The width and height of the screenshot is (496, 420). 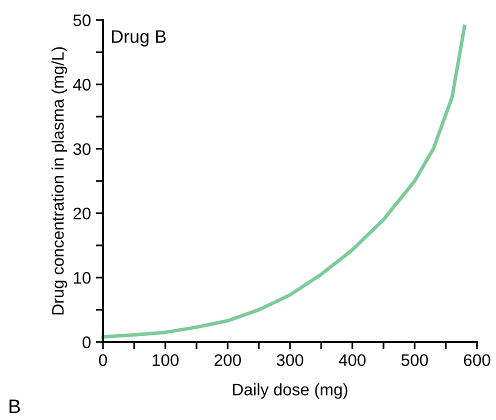 What do you see at coordinates (165, 360) in the screenshot?
I see `x-tick-label: 100` at bounding box center [165, 360].